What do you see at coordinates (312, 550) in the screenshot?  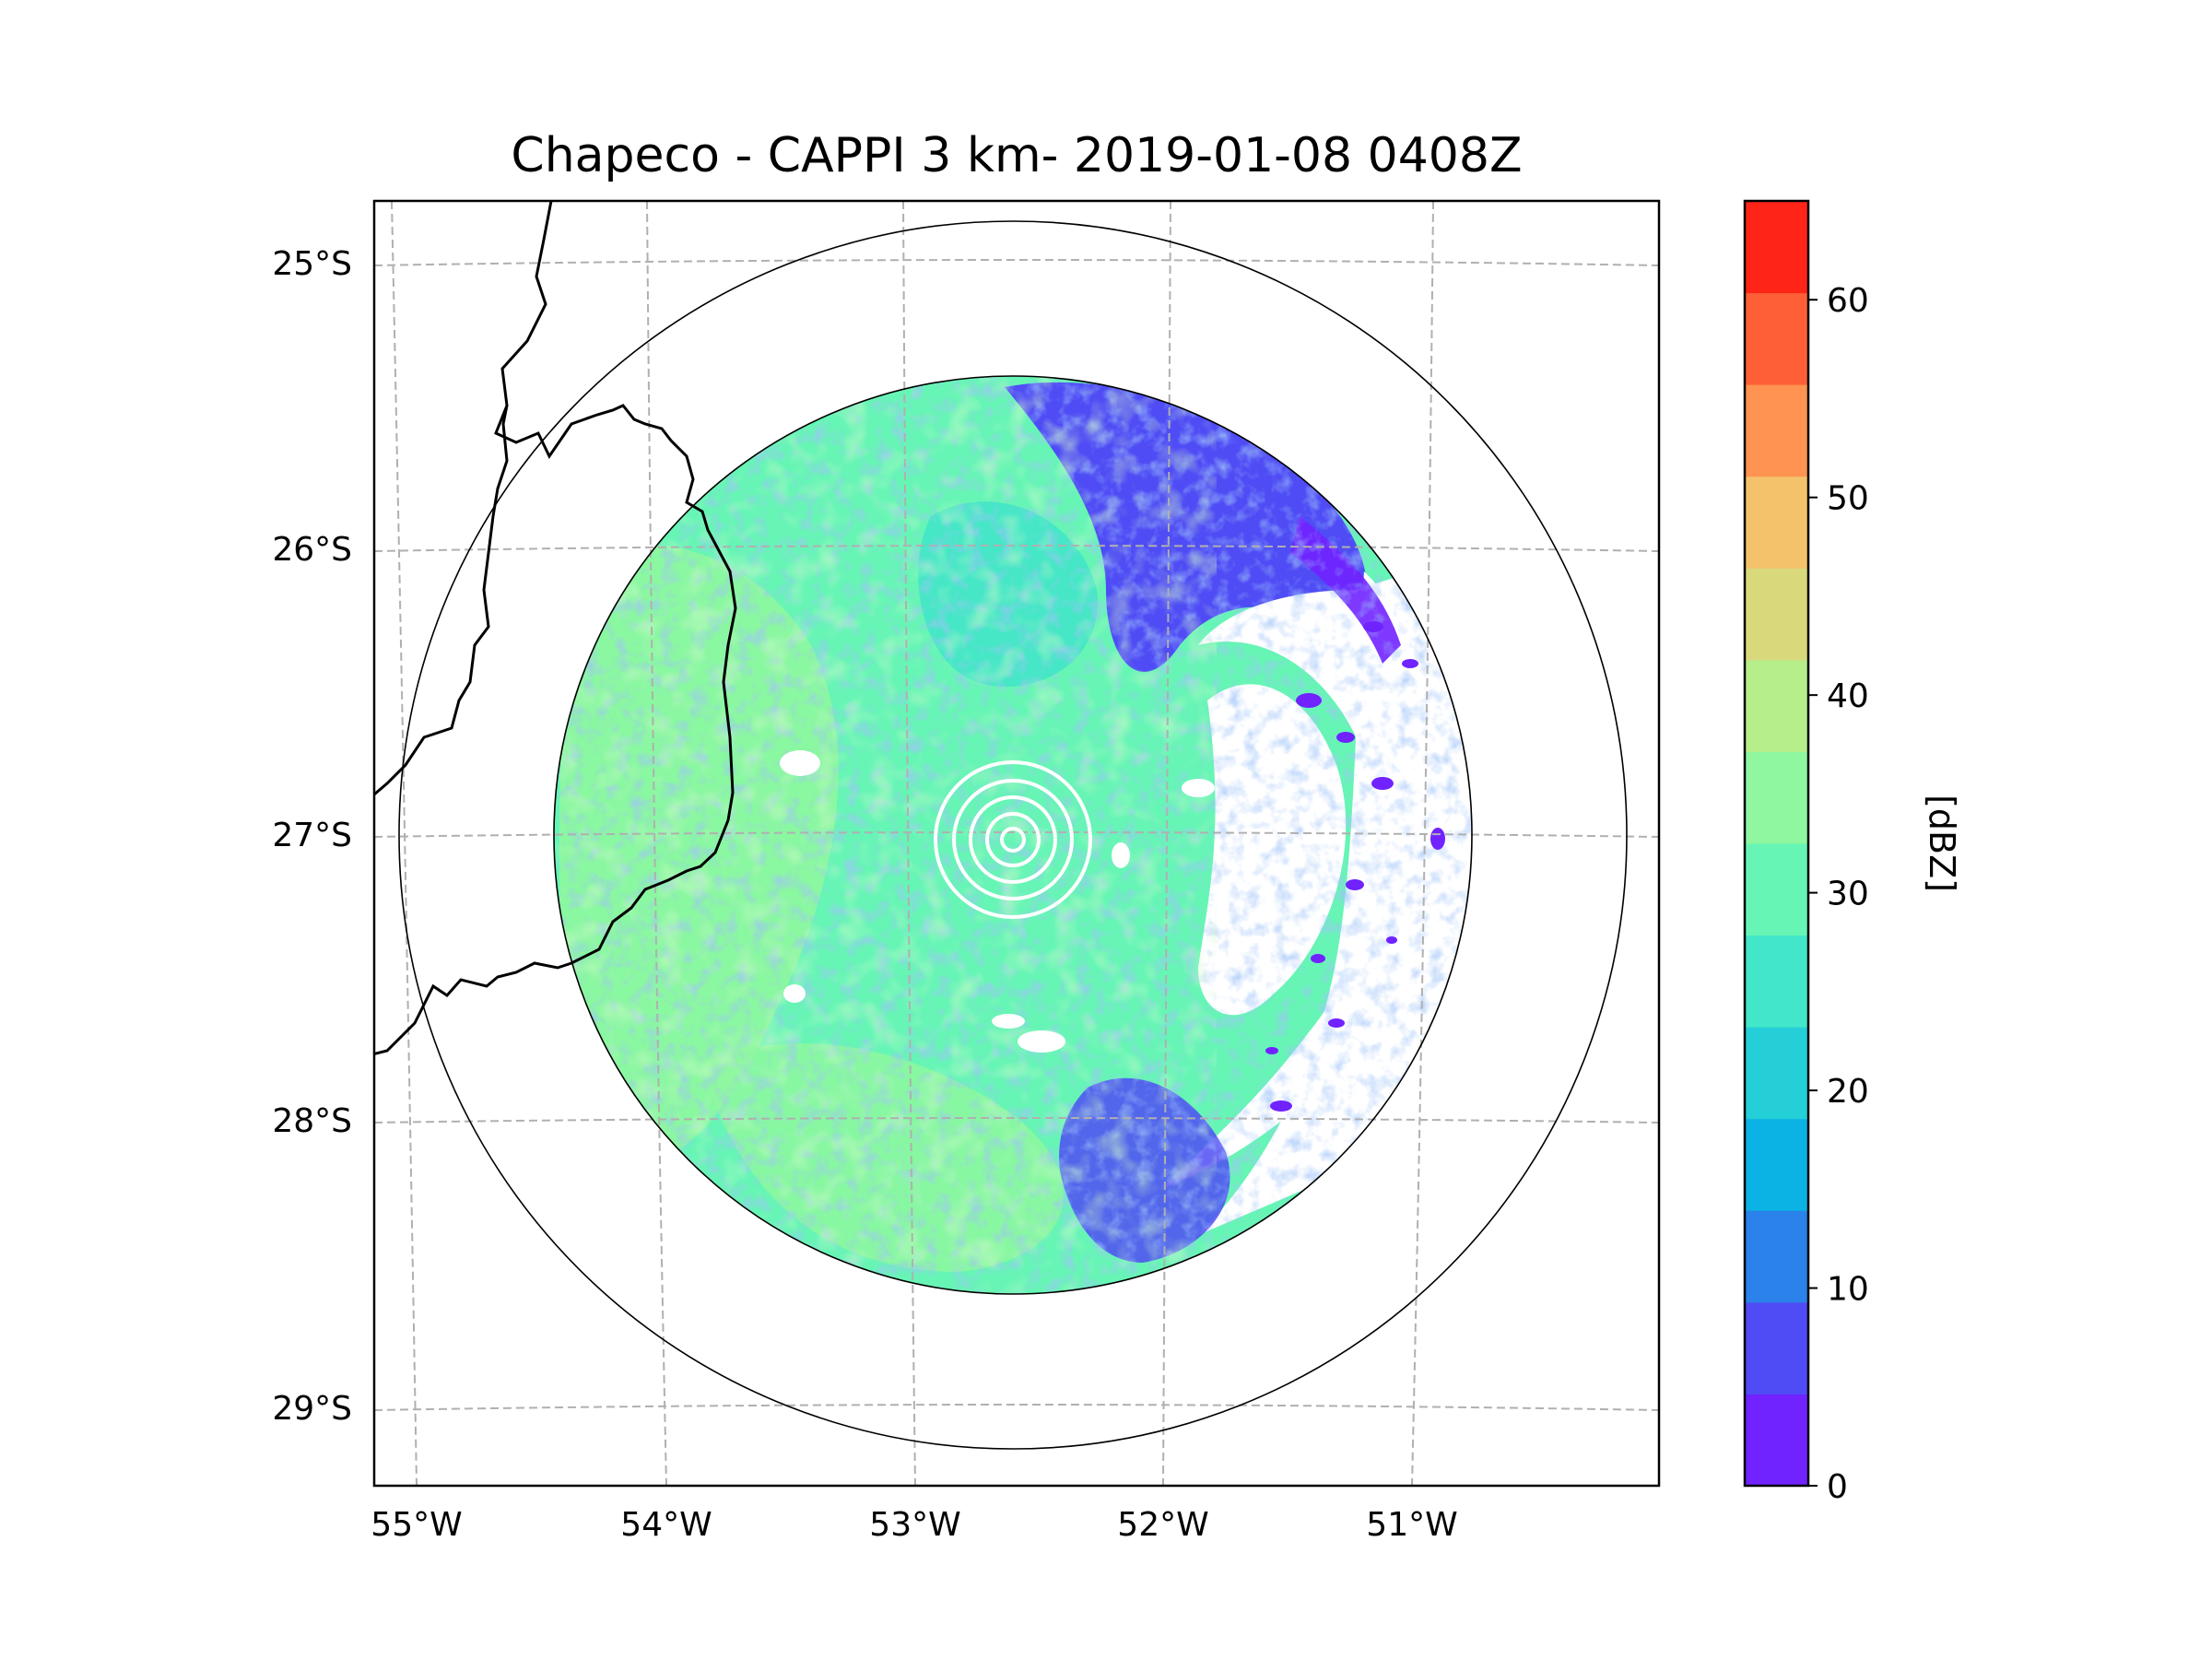 I see `lat-tick-label: 26°S` at bounding box center [312, 550].